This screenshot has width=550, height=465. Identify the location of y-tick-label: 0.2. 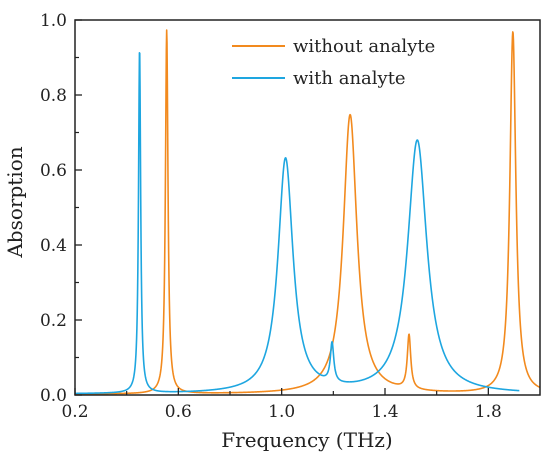
(53, 321).